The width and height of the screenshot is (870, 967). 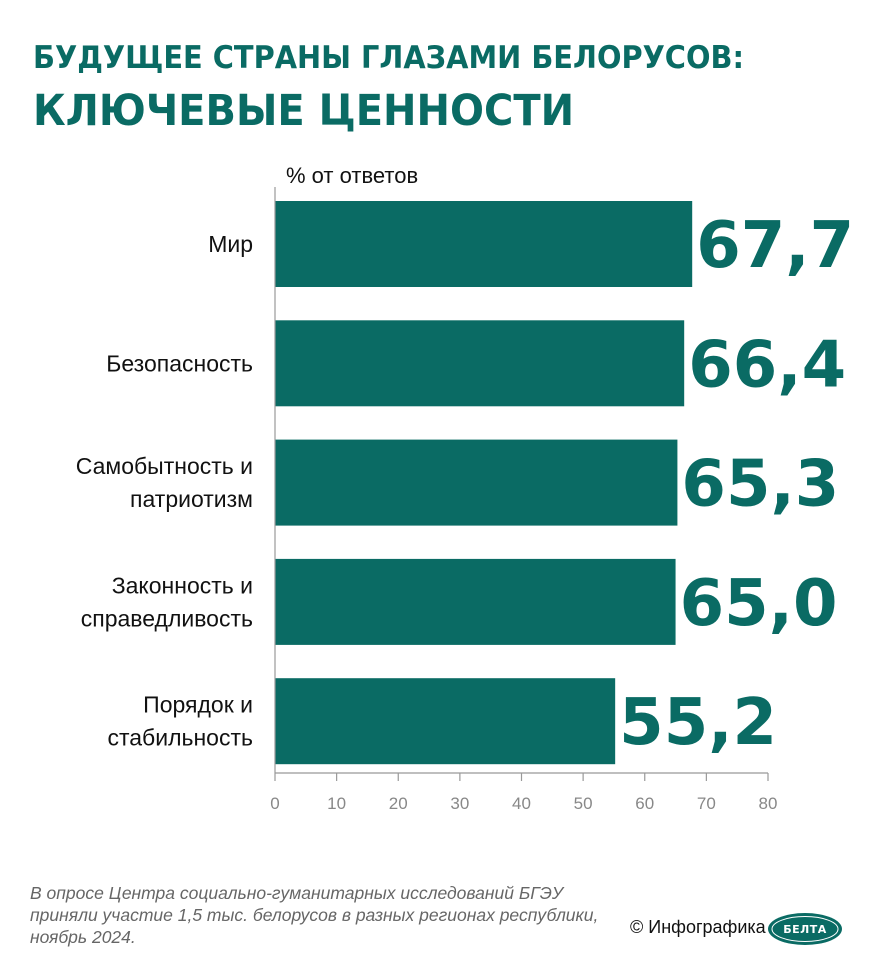 What do you see at coordinates (180, 721) in the screenshot?
I see `category-label-4: Порядок и стабильность` at bounding box center [180, 721].